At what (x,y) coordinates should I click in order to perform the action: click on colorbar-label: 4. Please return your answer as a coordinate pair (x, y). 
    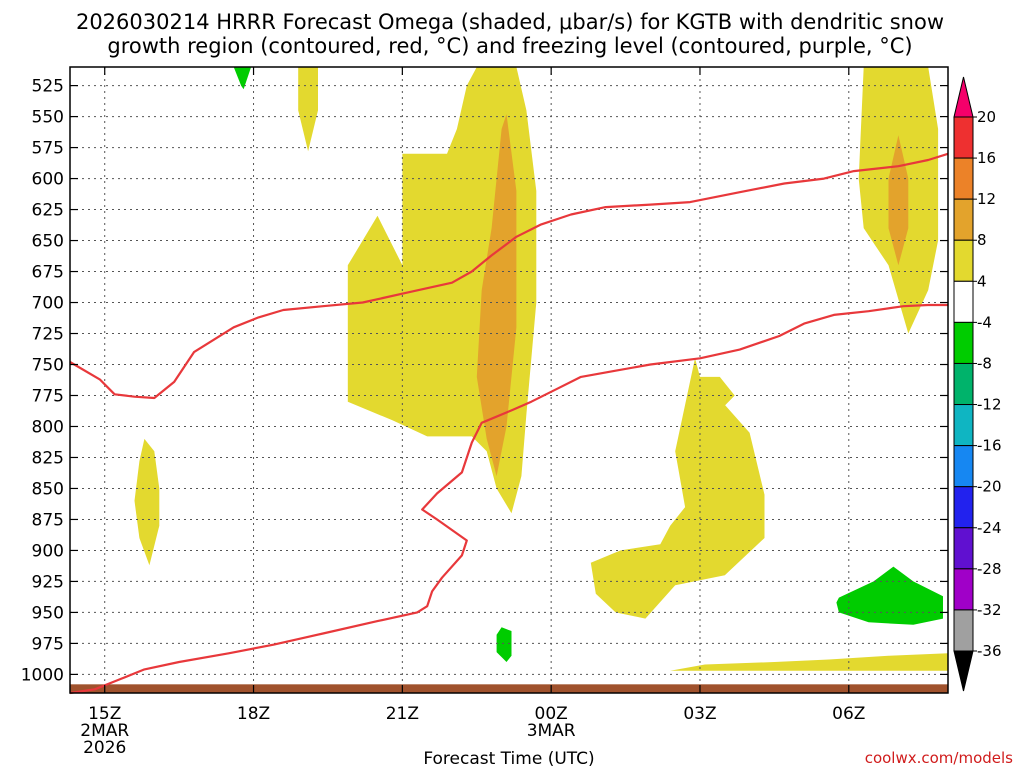
    Looking at the image, I should click on (982, 281).